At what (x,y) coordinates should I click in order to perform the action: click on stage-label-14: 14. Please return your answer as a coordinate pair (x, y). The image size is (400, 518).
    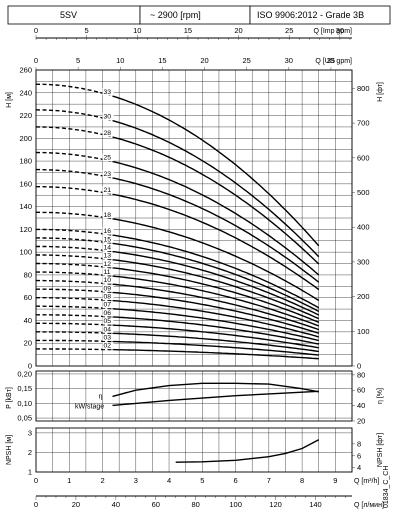
    Looking at the image, I should click on (108, 247).